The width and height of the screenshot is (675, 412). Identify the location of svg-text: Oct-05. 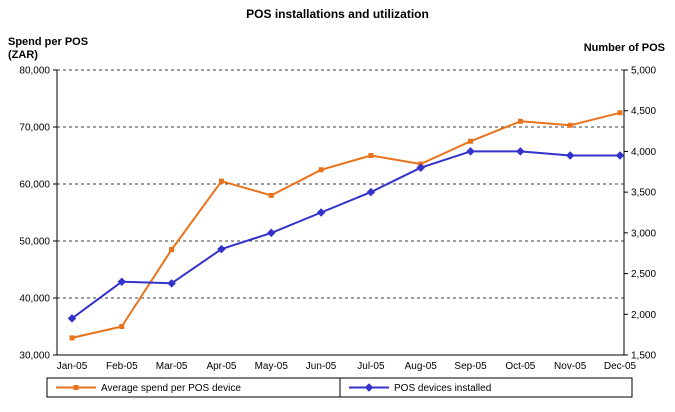
(520, 366).